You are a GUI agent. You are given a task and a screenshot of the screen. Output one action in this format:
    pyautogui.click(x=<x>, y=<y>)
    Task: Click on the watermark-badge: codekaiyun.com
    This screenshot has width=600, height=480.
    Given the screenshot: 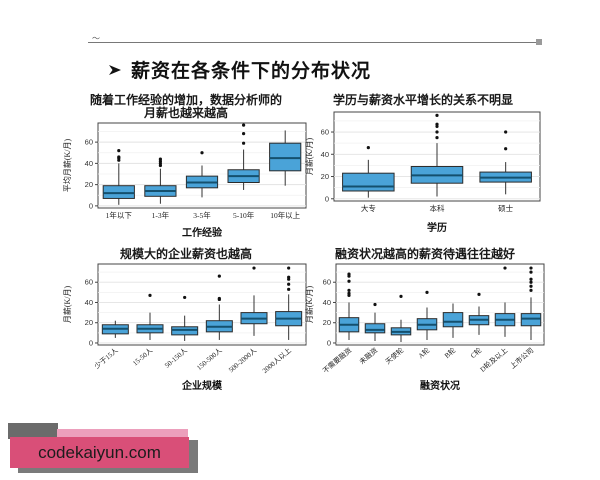 What is the action you would take?
    pyautogui.click(x=99, y=452)
    